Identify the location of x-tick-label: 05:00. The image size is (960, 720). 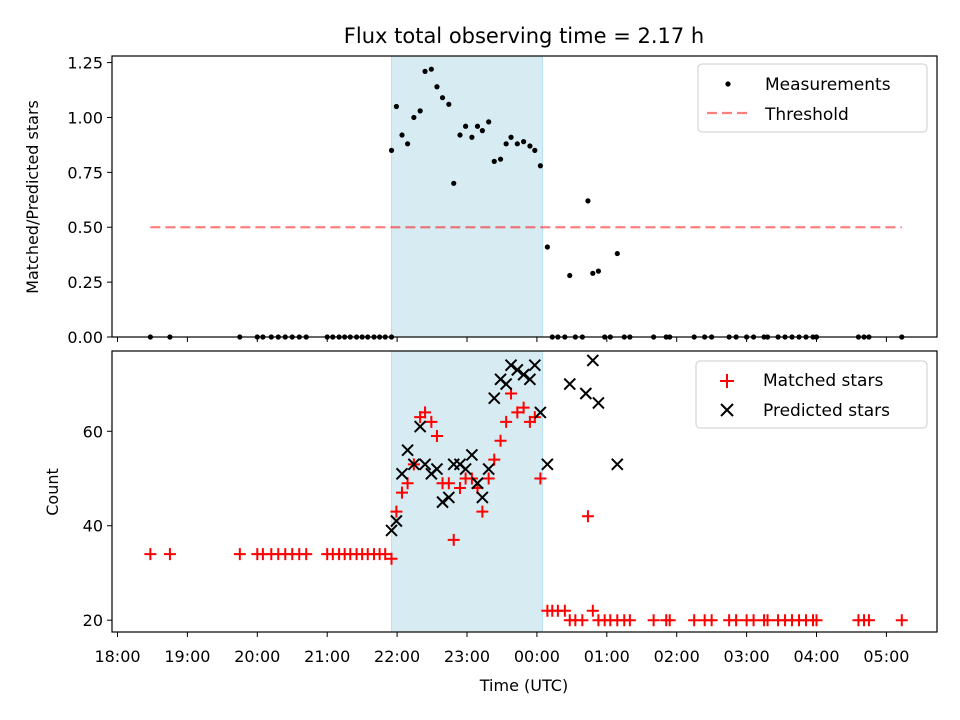
(886, 656).